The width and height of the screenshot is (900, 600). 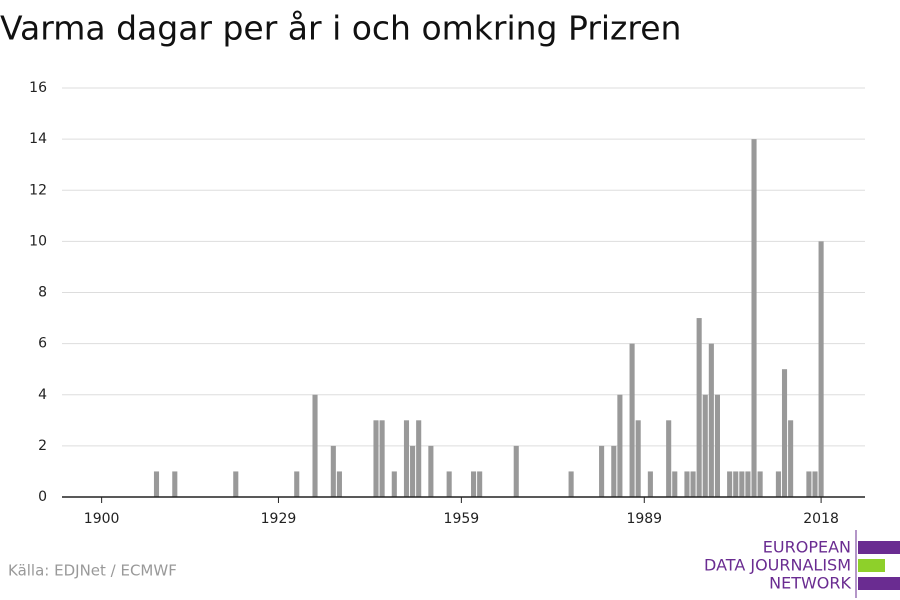 What do you see at coordinates (777, 565) in the screenshot?
I see `logo-text: DATA JOURNALISM` at bounding box center [777, 565].